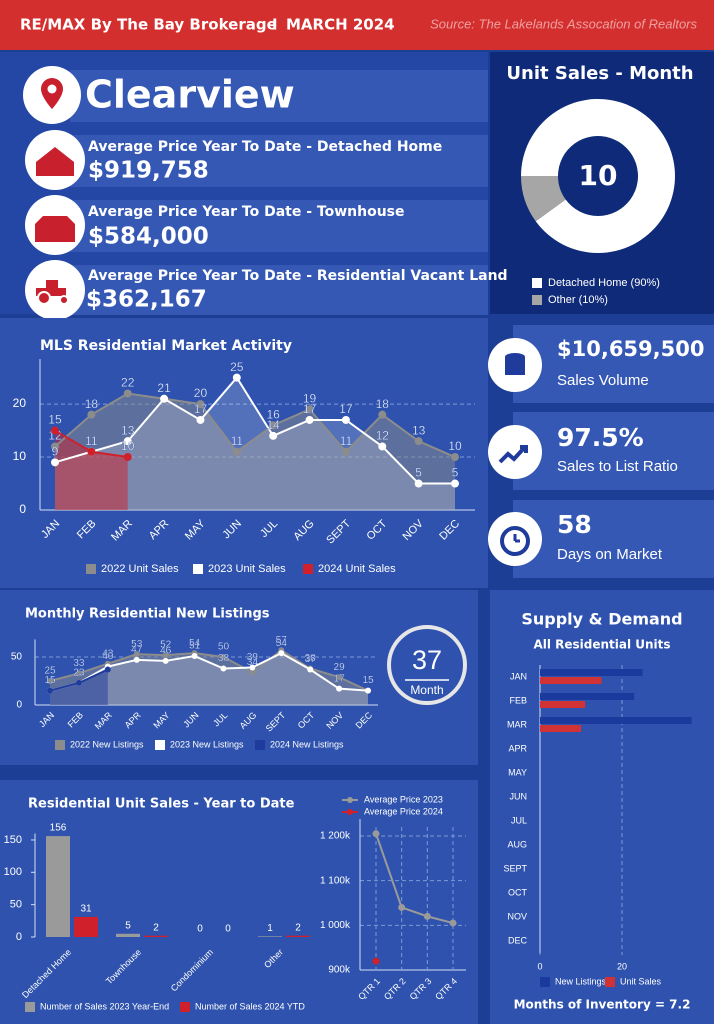  What do you see at coordinates (164, 388) in the screenshot?
I see `data-label: 21` at bounding box center [164, 388].